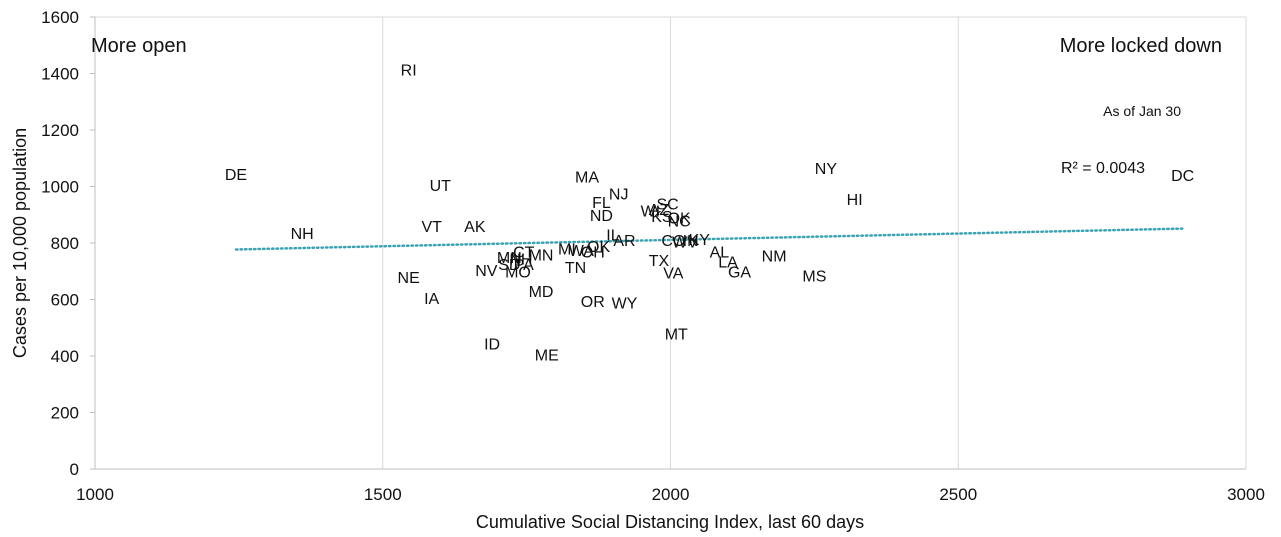  What do you see at coordinates (826, 169) in the screenshot?
I see `data-point-label-ny: NY` at bounding box center [826, 169].